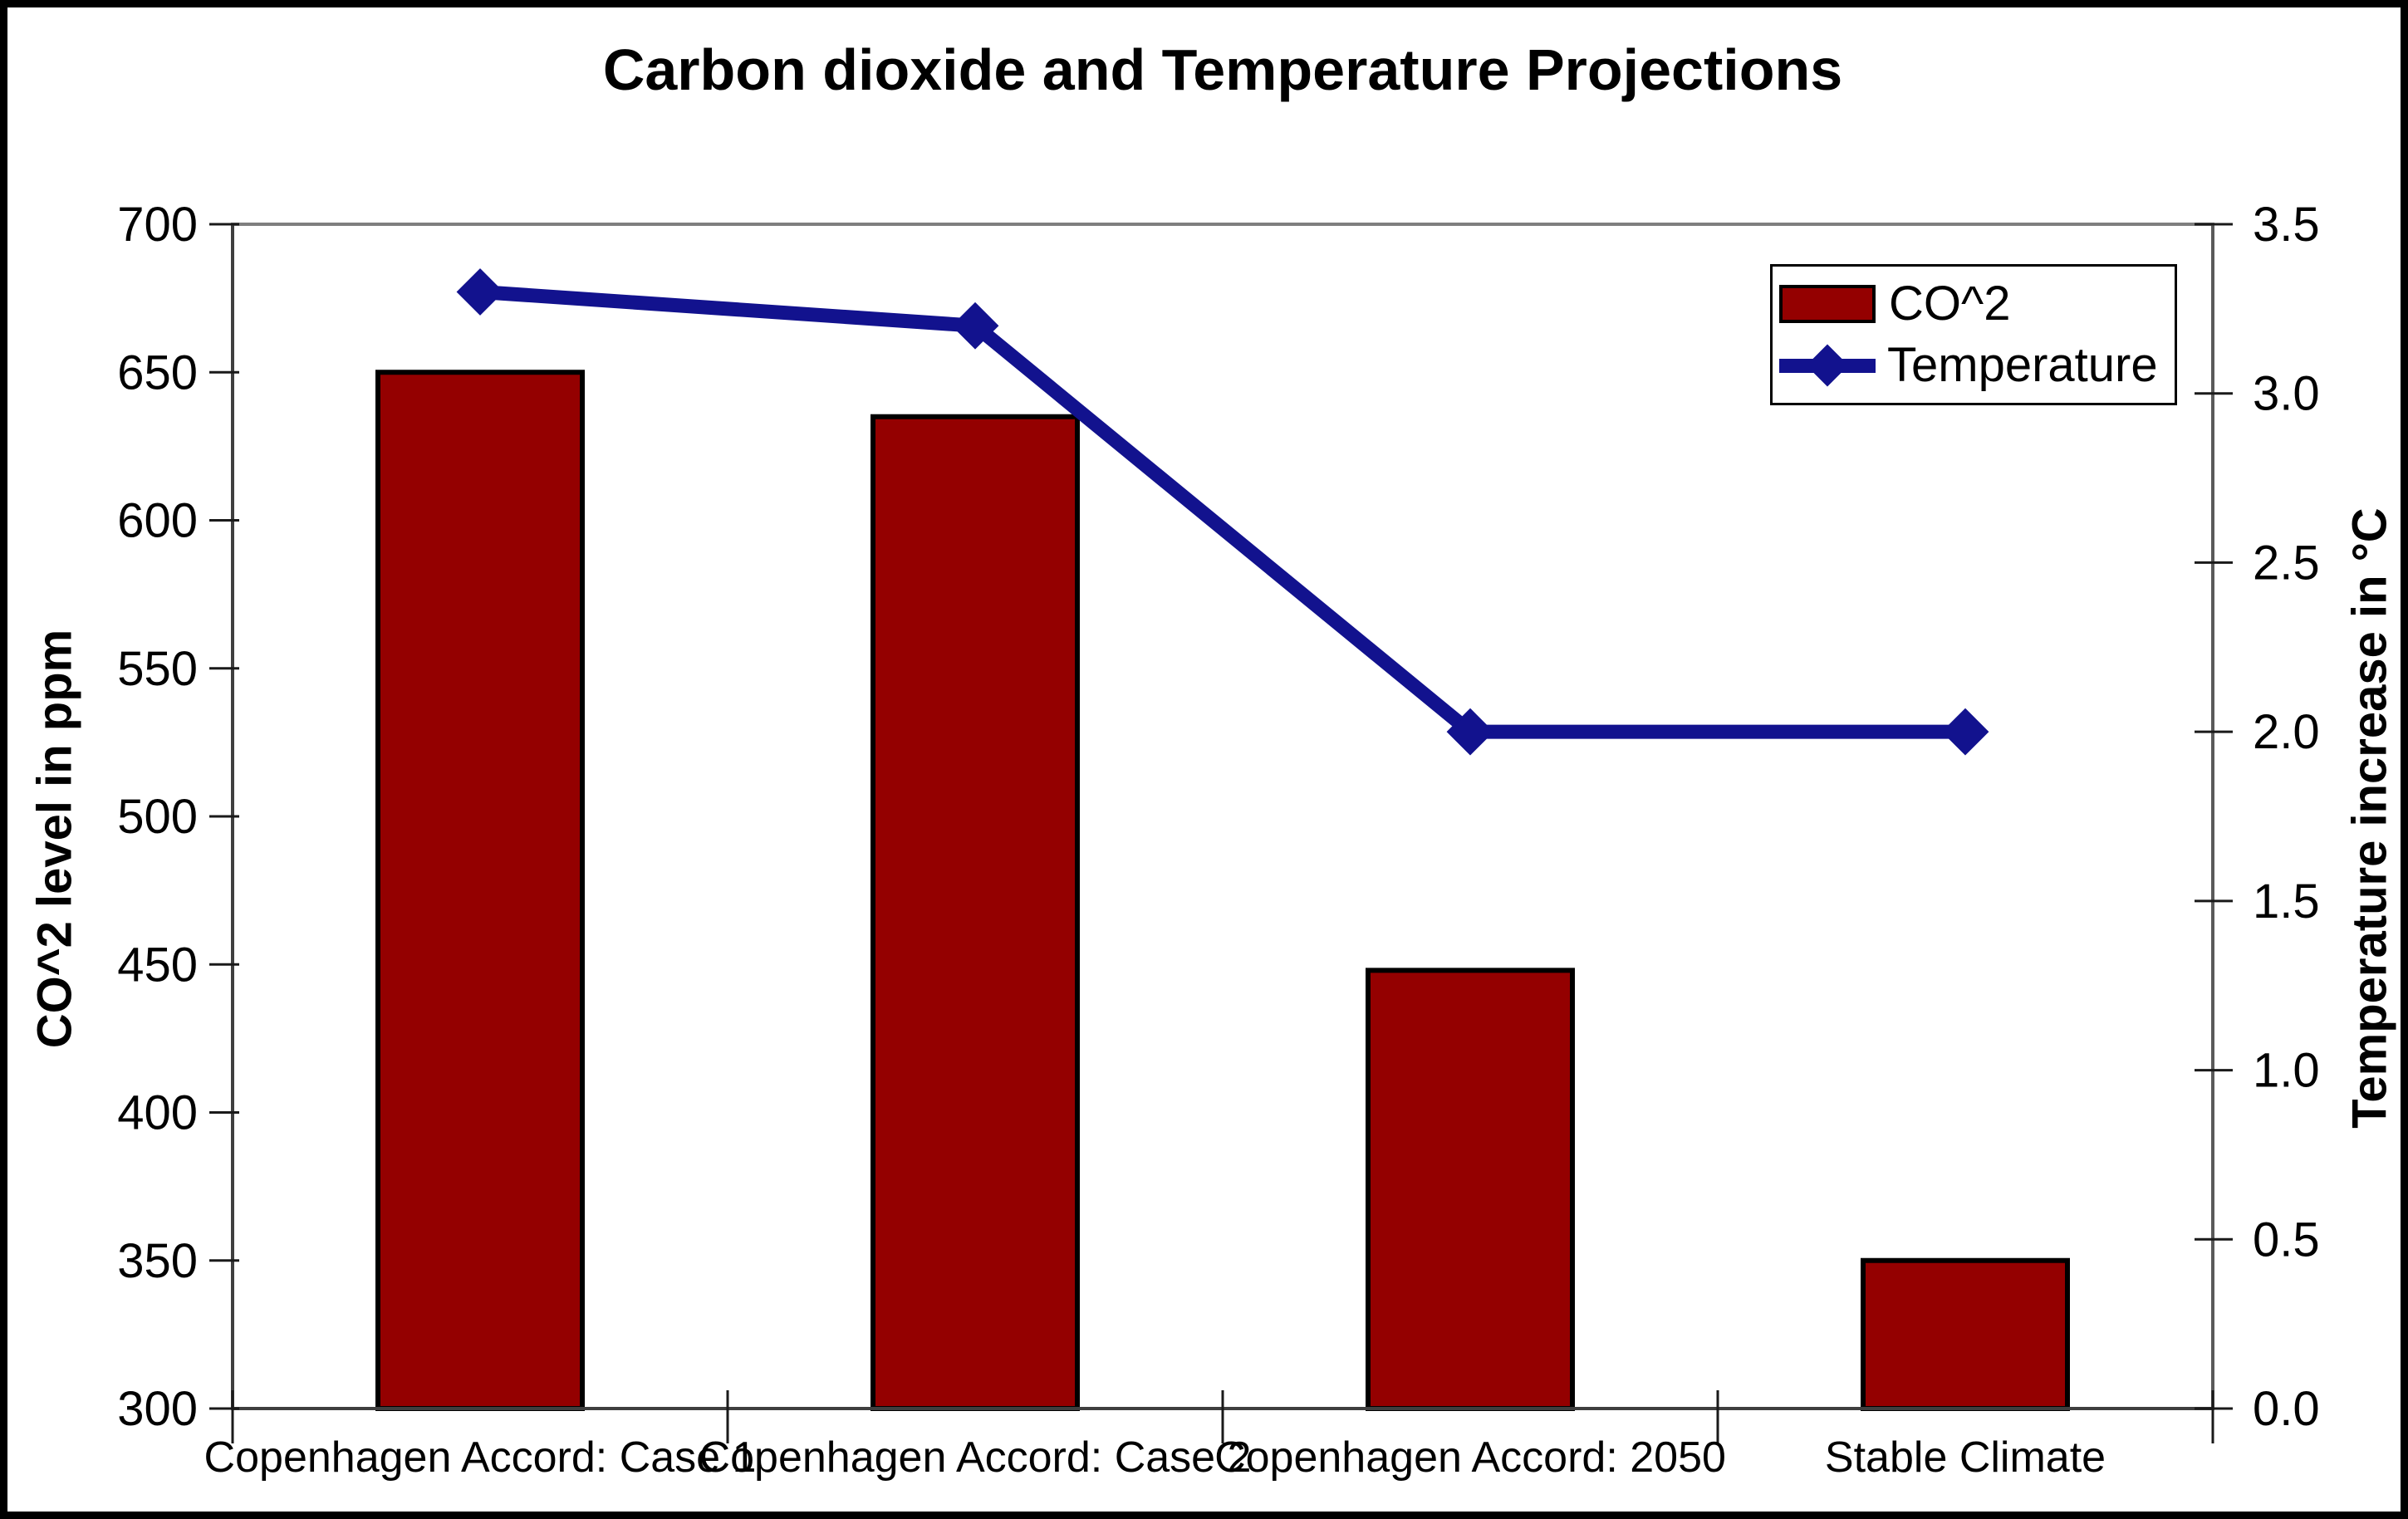 This screenshot has width=2408, height=1519. Describe the element at coordinates (157, 817) in the screenshot. I see `left-tick-label: 500` at that location.